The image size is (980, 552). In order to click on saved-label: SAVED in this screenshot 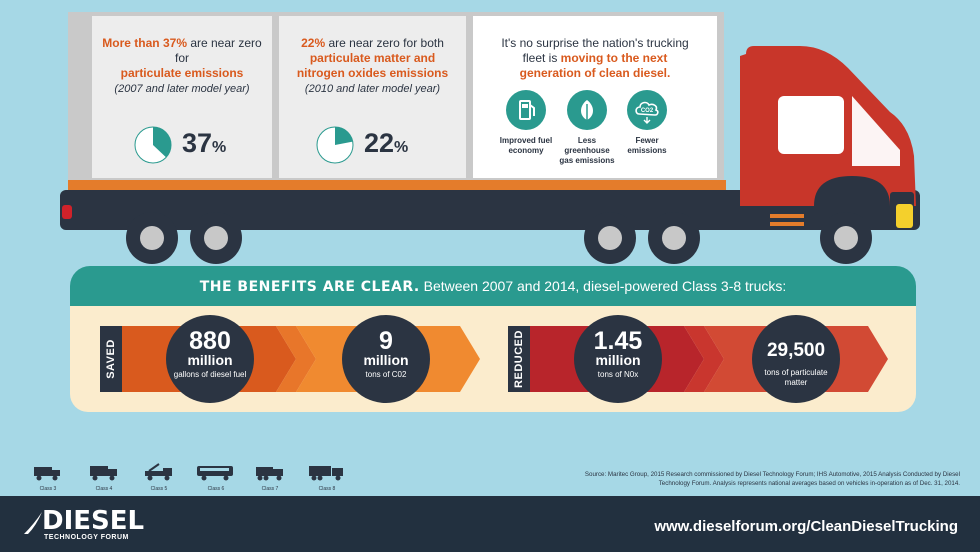, I will do `click(111, 359)`.